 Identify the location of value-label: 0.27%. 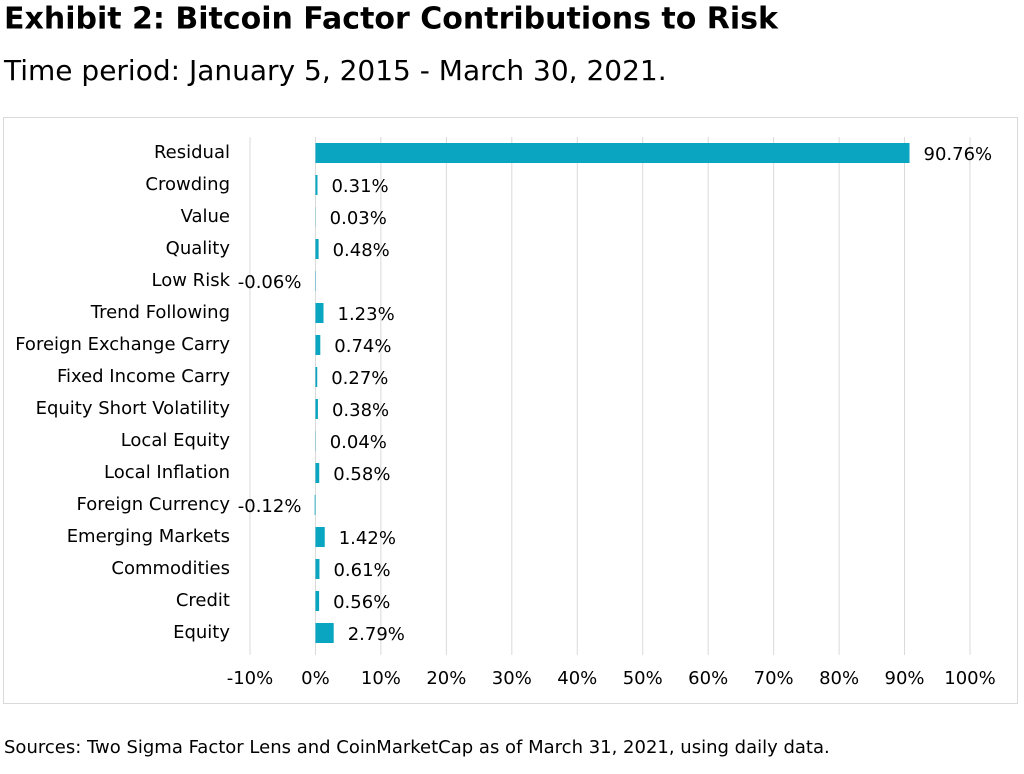
(359, 378).